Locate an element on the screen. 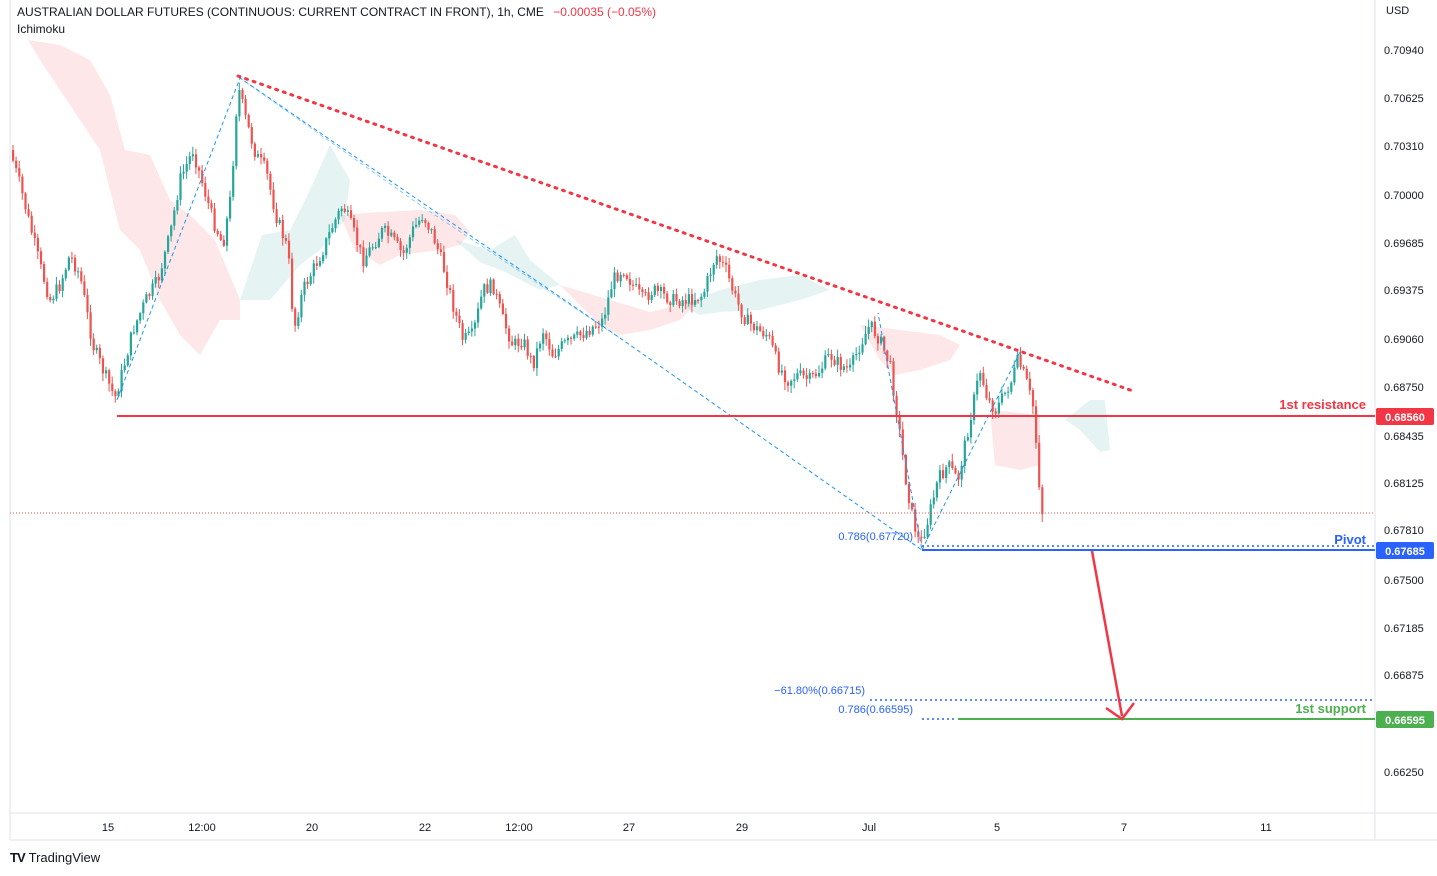  indicator-ichimoku: Ichimoku is located at coordinates (41, 29).